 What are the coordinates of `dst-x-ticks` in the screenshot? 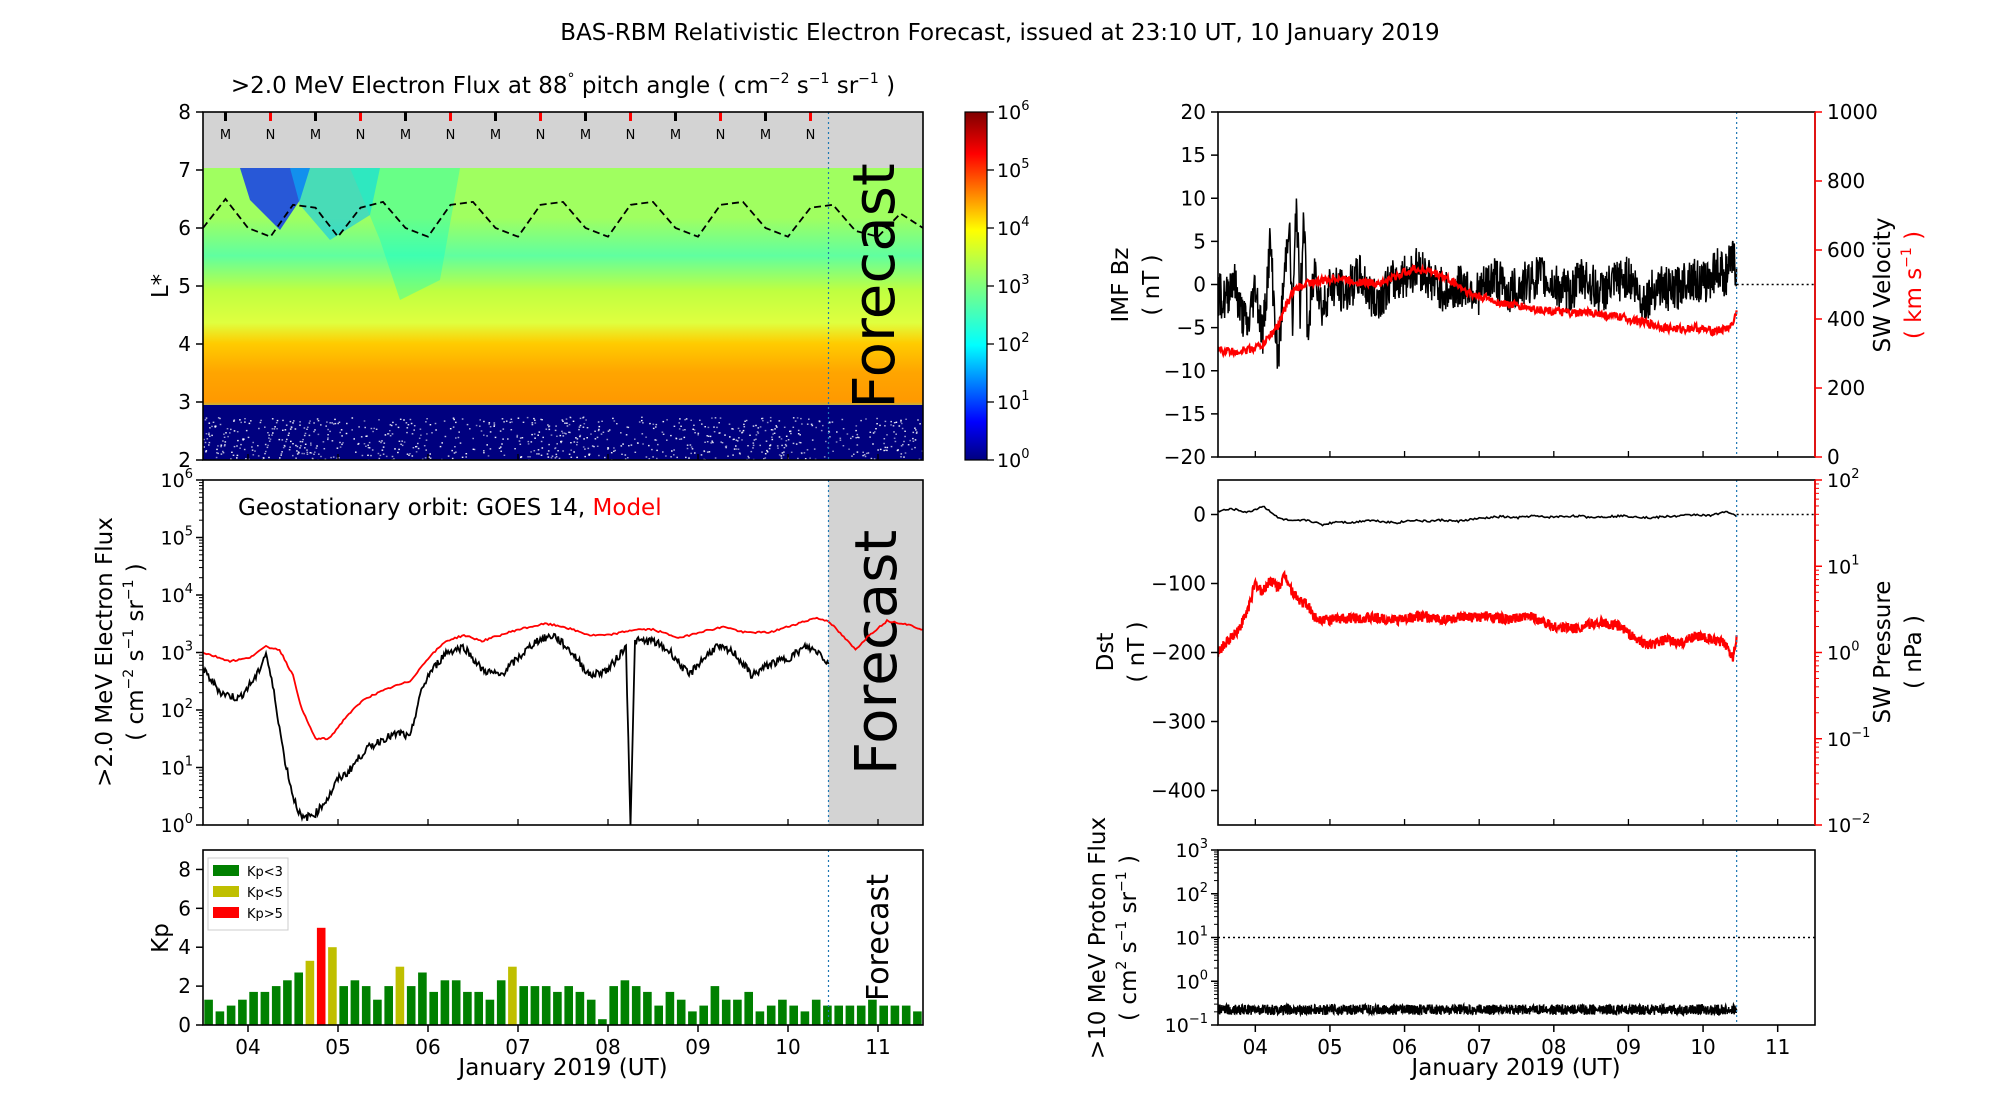 It's located at (1516, 822).